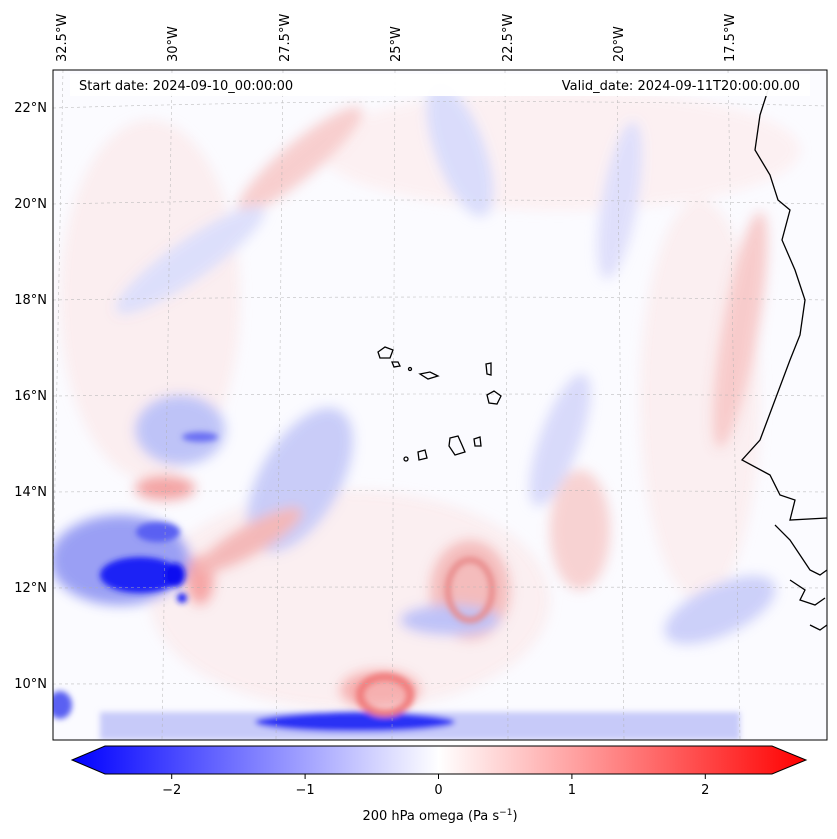  I want to click on lat-label: 16°N, so click(30, 396).